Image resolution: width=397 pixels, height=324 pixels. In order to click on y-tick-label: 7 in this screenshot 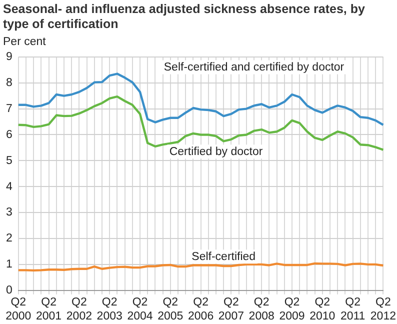, I will do `click(9, 108)`.